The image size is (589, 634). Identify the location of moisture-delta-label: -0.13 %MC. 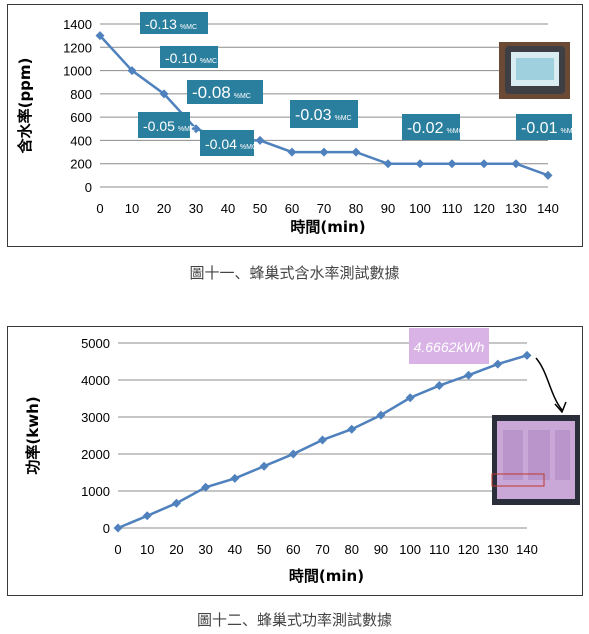
(174, 23).